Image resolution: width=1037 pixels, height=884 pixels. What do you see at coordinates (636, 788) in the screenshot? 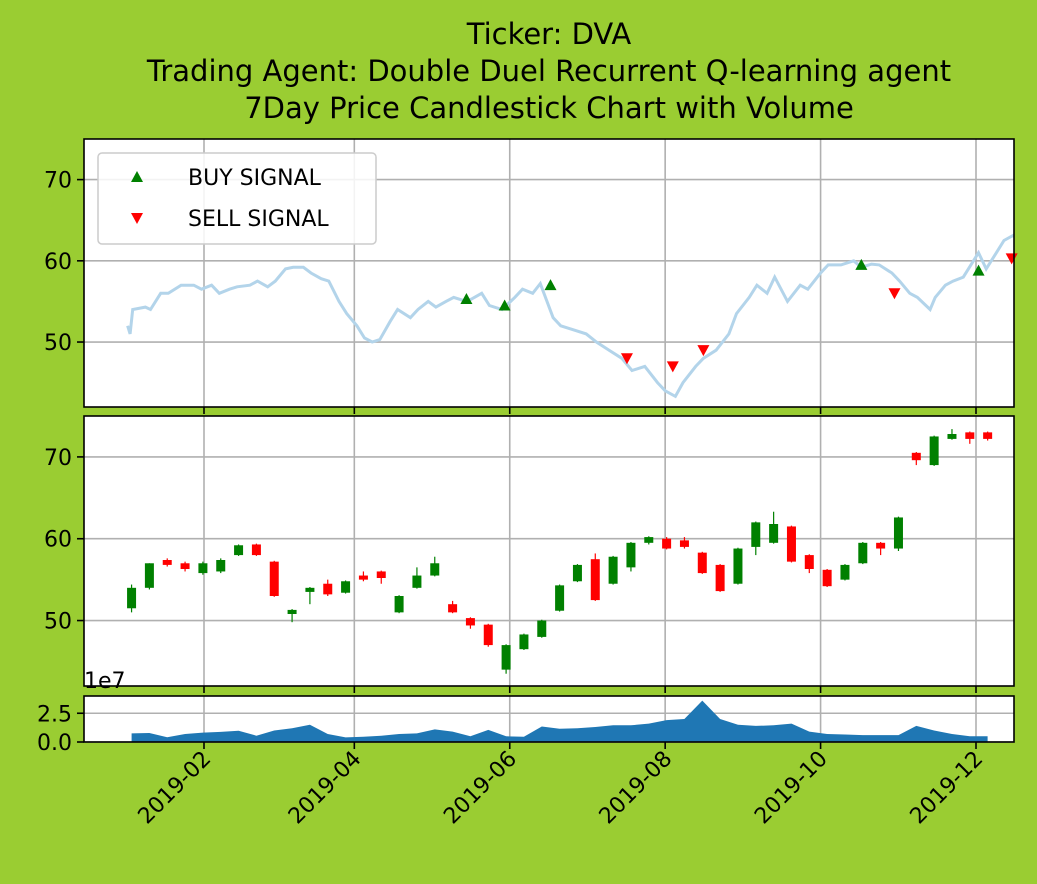
I see `x-tick-label: 2019-08` at bounding box center [636, 788].